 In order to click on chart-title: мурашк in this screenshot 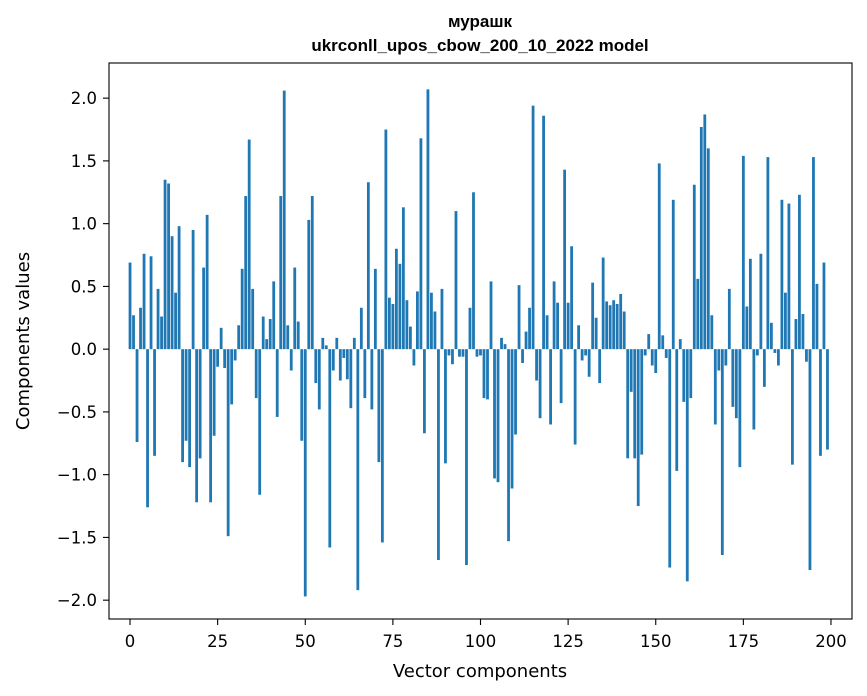, I will do `click(480, 21)`.